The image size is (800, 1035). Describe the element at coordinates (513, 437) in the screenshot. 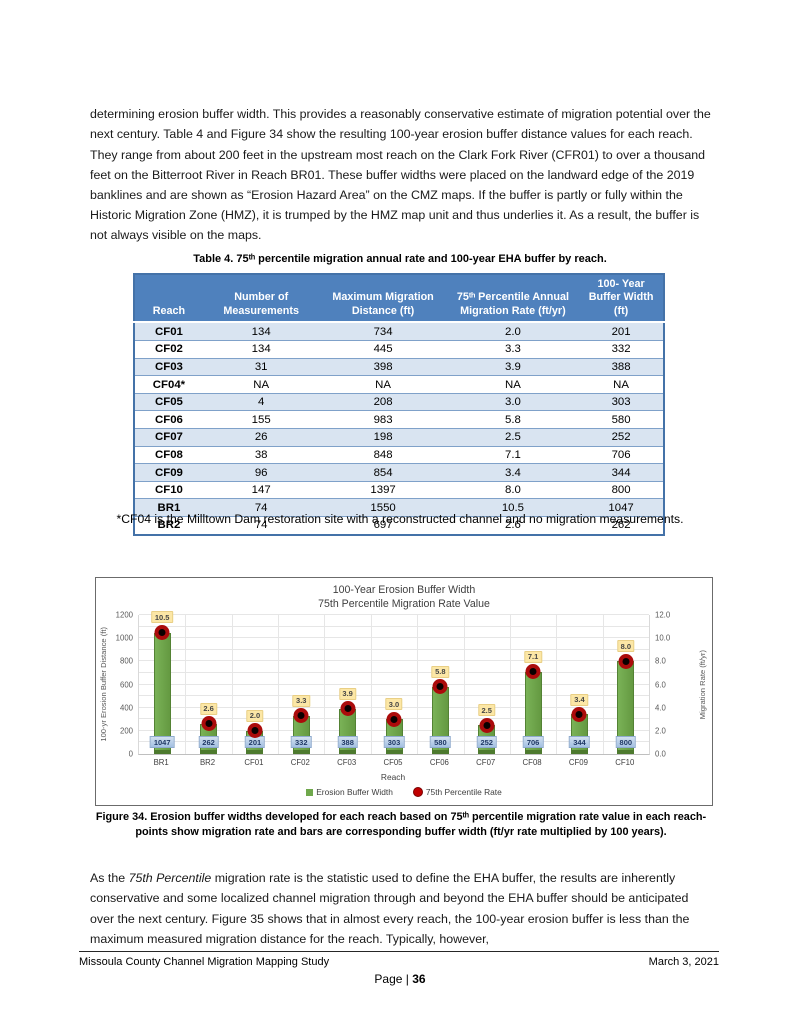

I see `table-cell-value: 2.5` at that location.